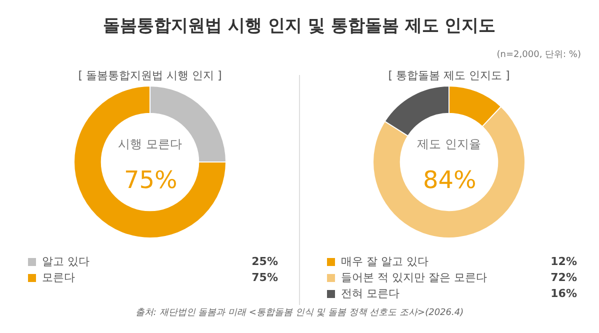  What do you see at coordinates (414, 278) in the screenshot?
I see `legend-label: 들어본 적 있지만 잘은 모른다` at bounding box center [414, 278].